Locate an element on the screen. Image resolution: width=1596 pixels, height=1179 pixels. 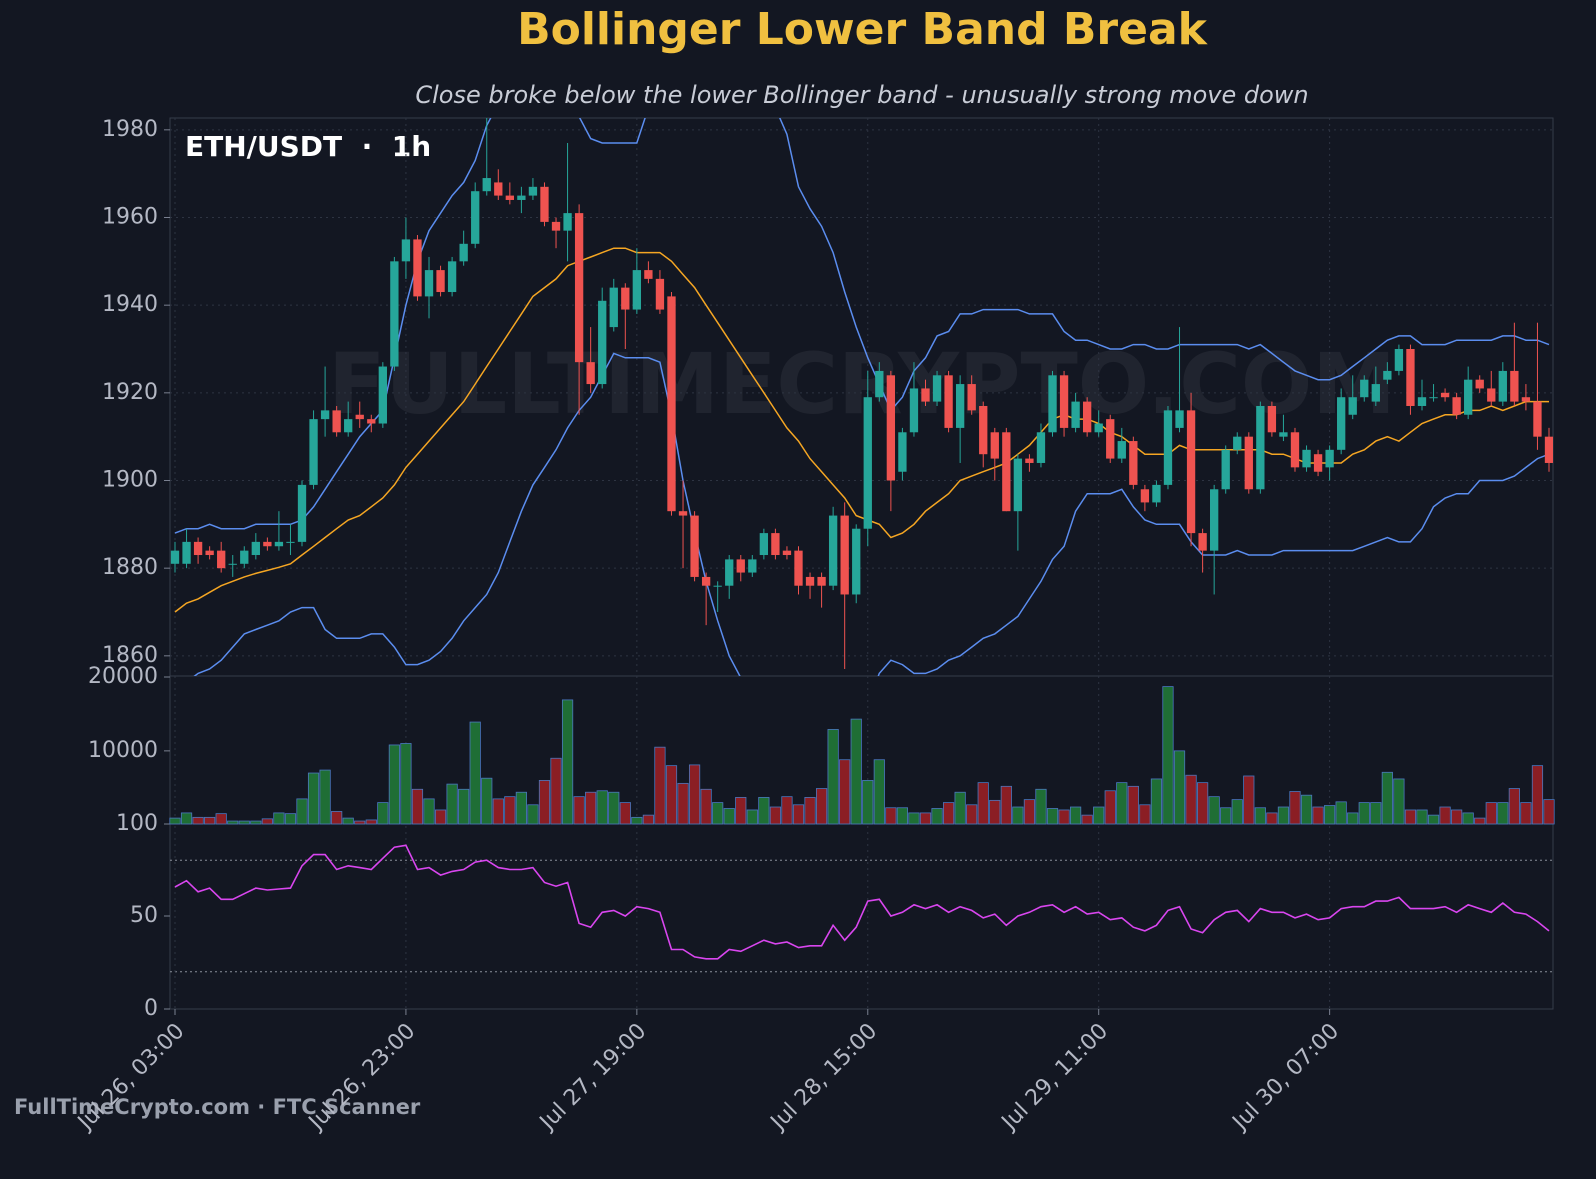
y-tick-label: 0 is located at coordinates (151, 1008).